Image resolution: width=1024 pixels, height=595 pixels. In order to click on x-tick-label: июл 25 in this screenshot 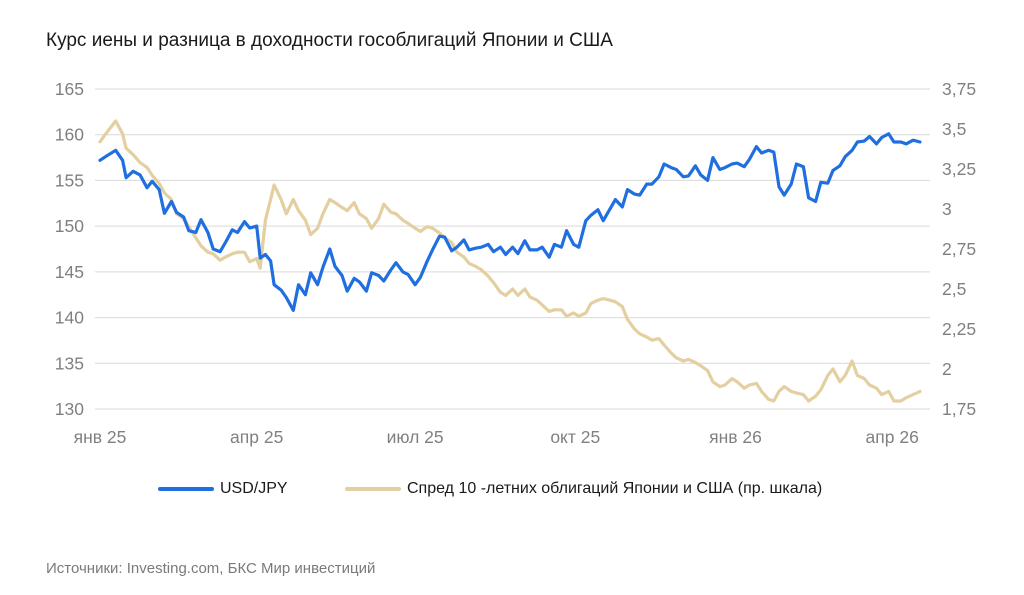, I will do `click(415, 437)`.